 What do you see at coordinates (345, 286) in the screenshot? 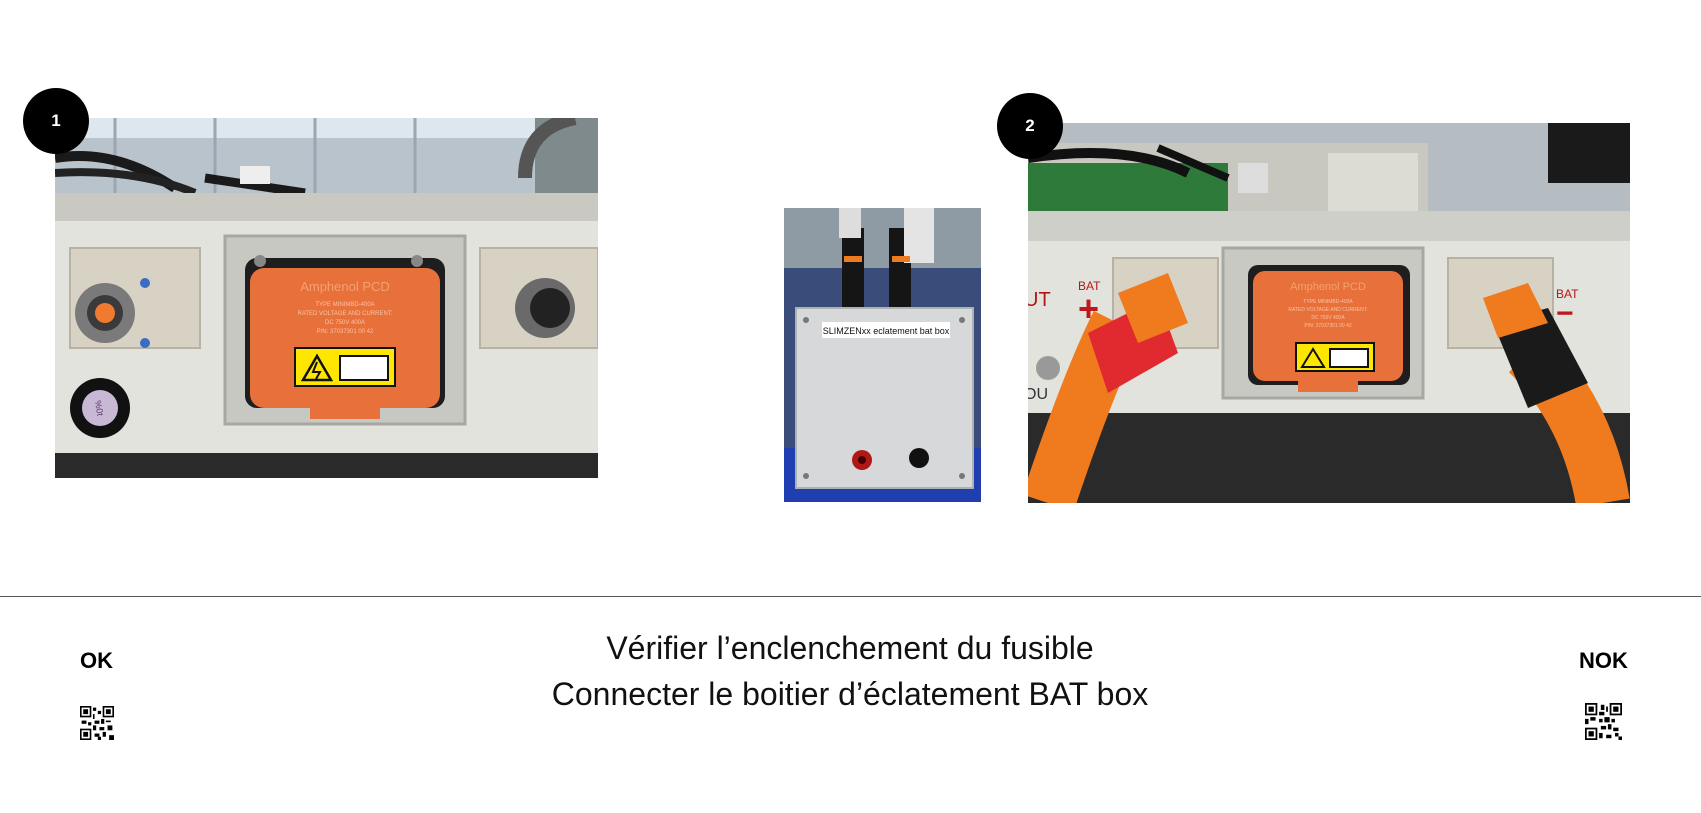
I see `fuse-brand-label: Amphenol PCD` at bounding box center [345, 286].